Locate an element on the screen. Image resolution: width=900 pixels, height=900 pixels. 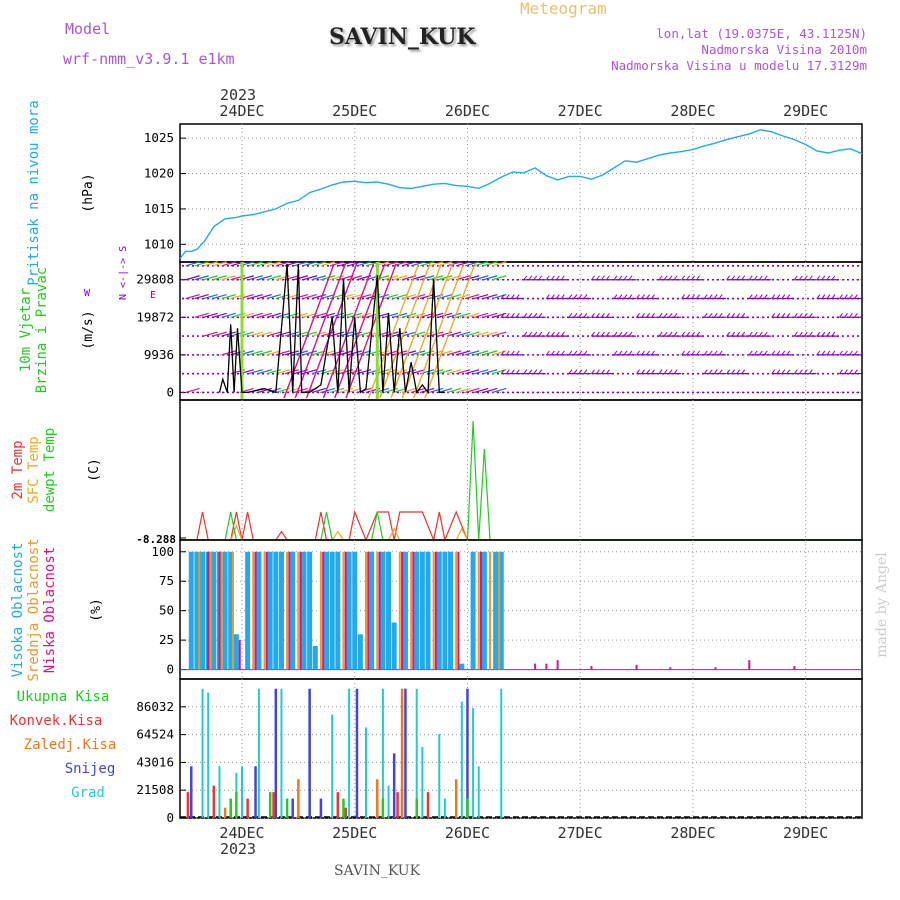
x-tick-label-bottom: 28DEC is located at coordinates (692, 833).